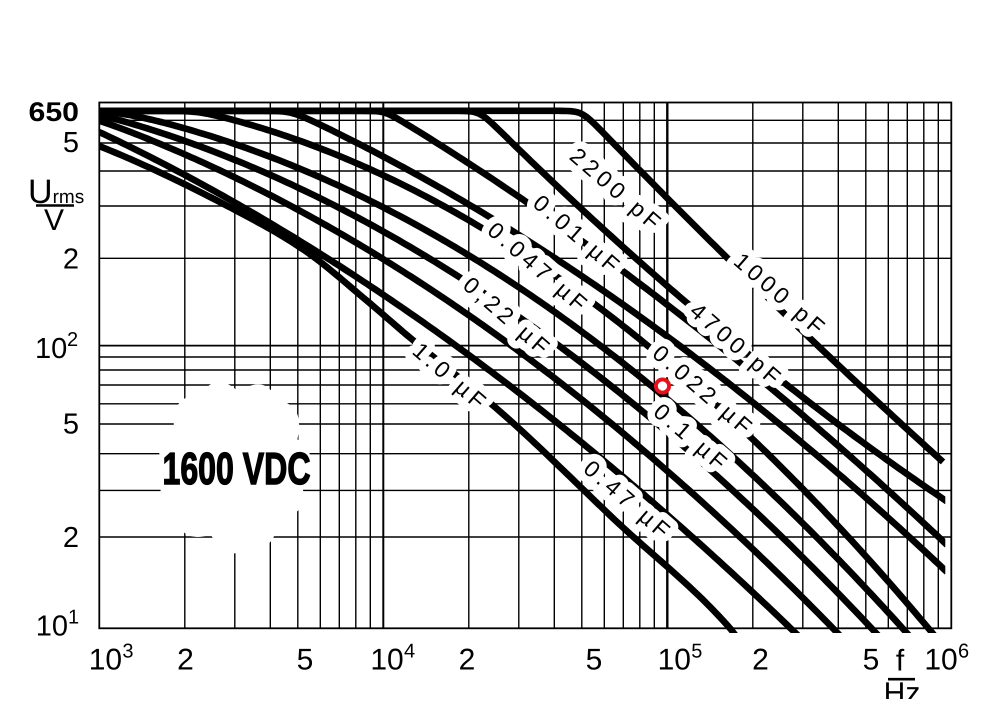 The height and width of the screenshot is (704, 996). Describe the element at coordinates (73, 618) in the screenshot. I see `svg-text: 1` at that location.